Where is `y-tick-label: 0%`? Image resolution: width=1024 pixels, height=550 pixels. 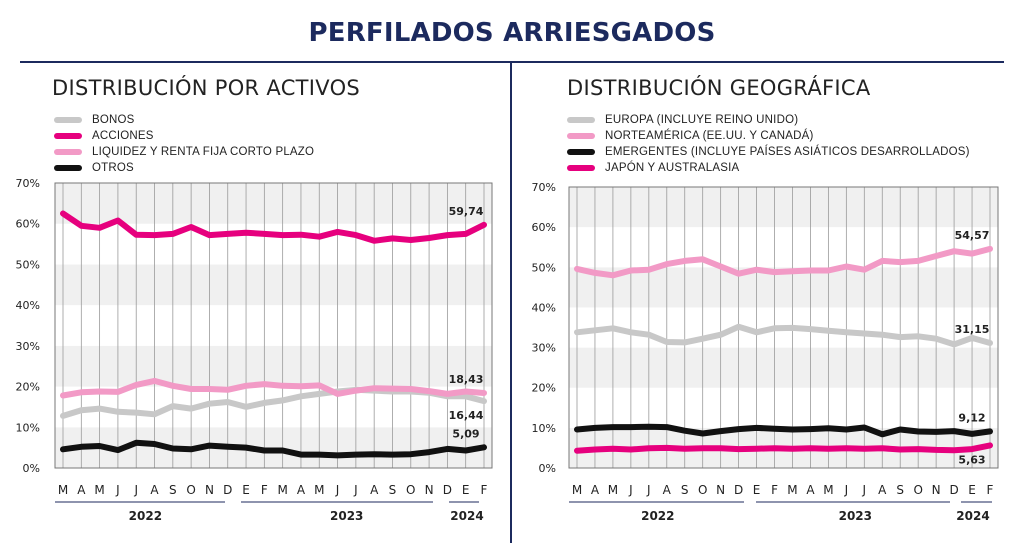
y-tick-label: 0% is located at coordinates (31, 468).